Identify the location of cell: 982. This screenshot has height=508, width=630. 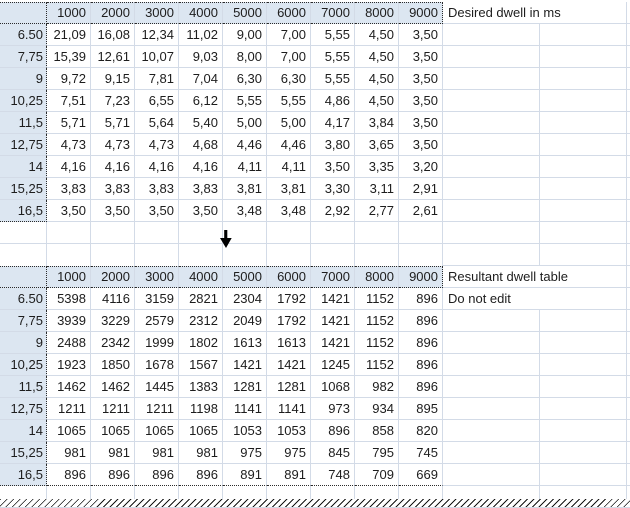
(377, 387).